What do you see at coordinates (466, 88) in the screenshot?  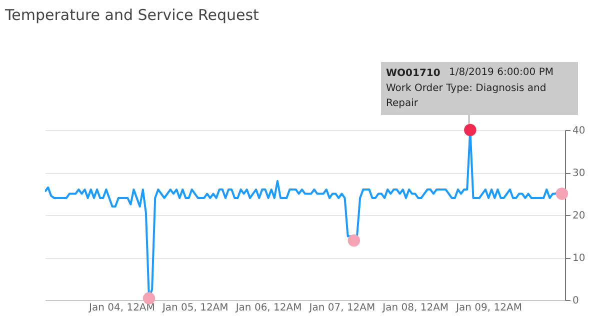 I see `text: Work Order Type: Diagnosis and` at bounding box center [466, 88].